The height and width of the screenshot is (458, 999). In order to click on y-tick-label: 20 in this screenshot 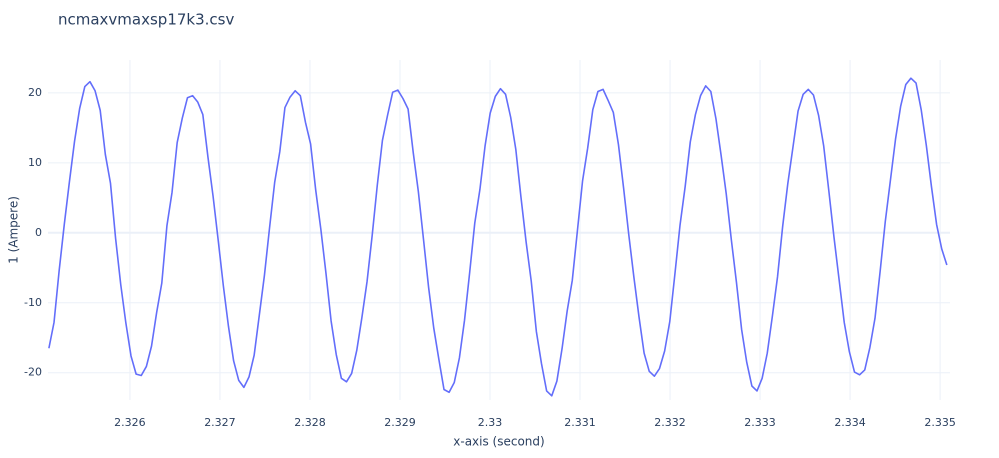, I will do `click(35, 92)`.